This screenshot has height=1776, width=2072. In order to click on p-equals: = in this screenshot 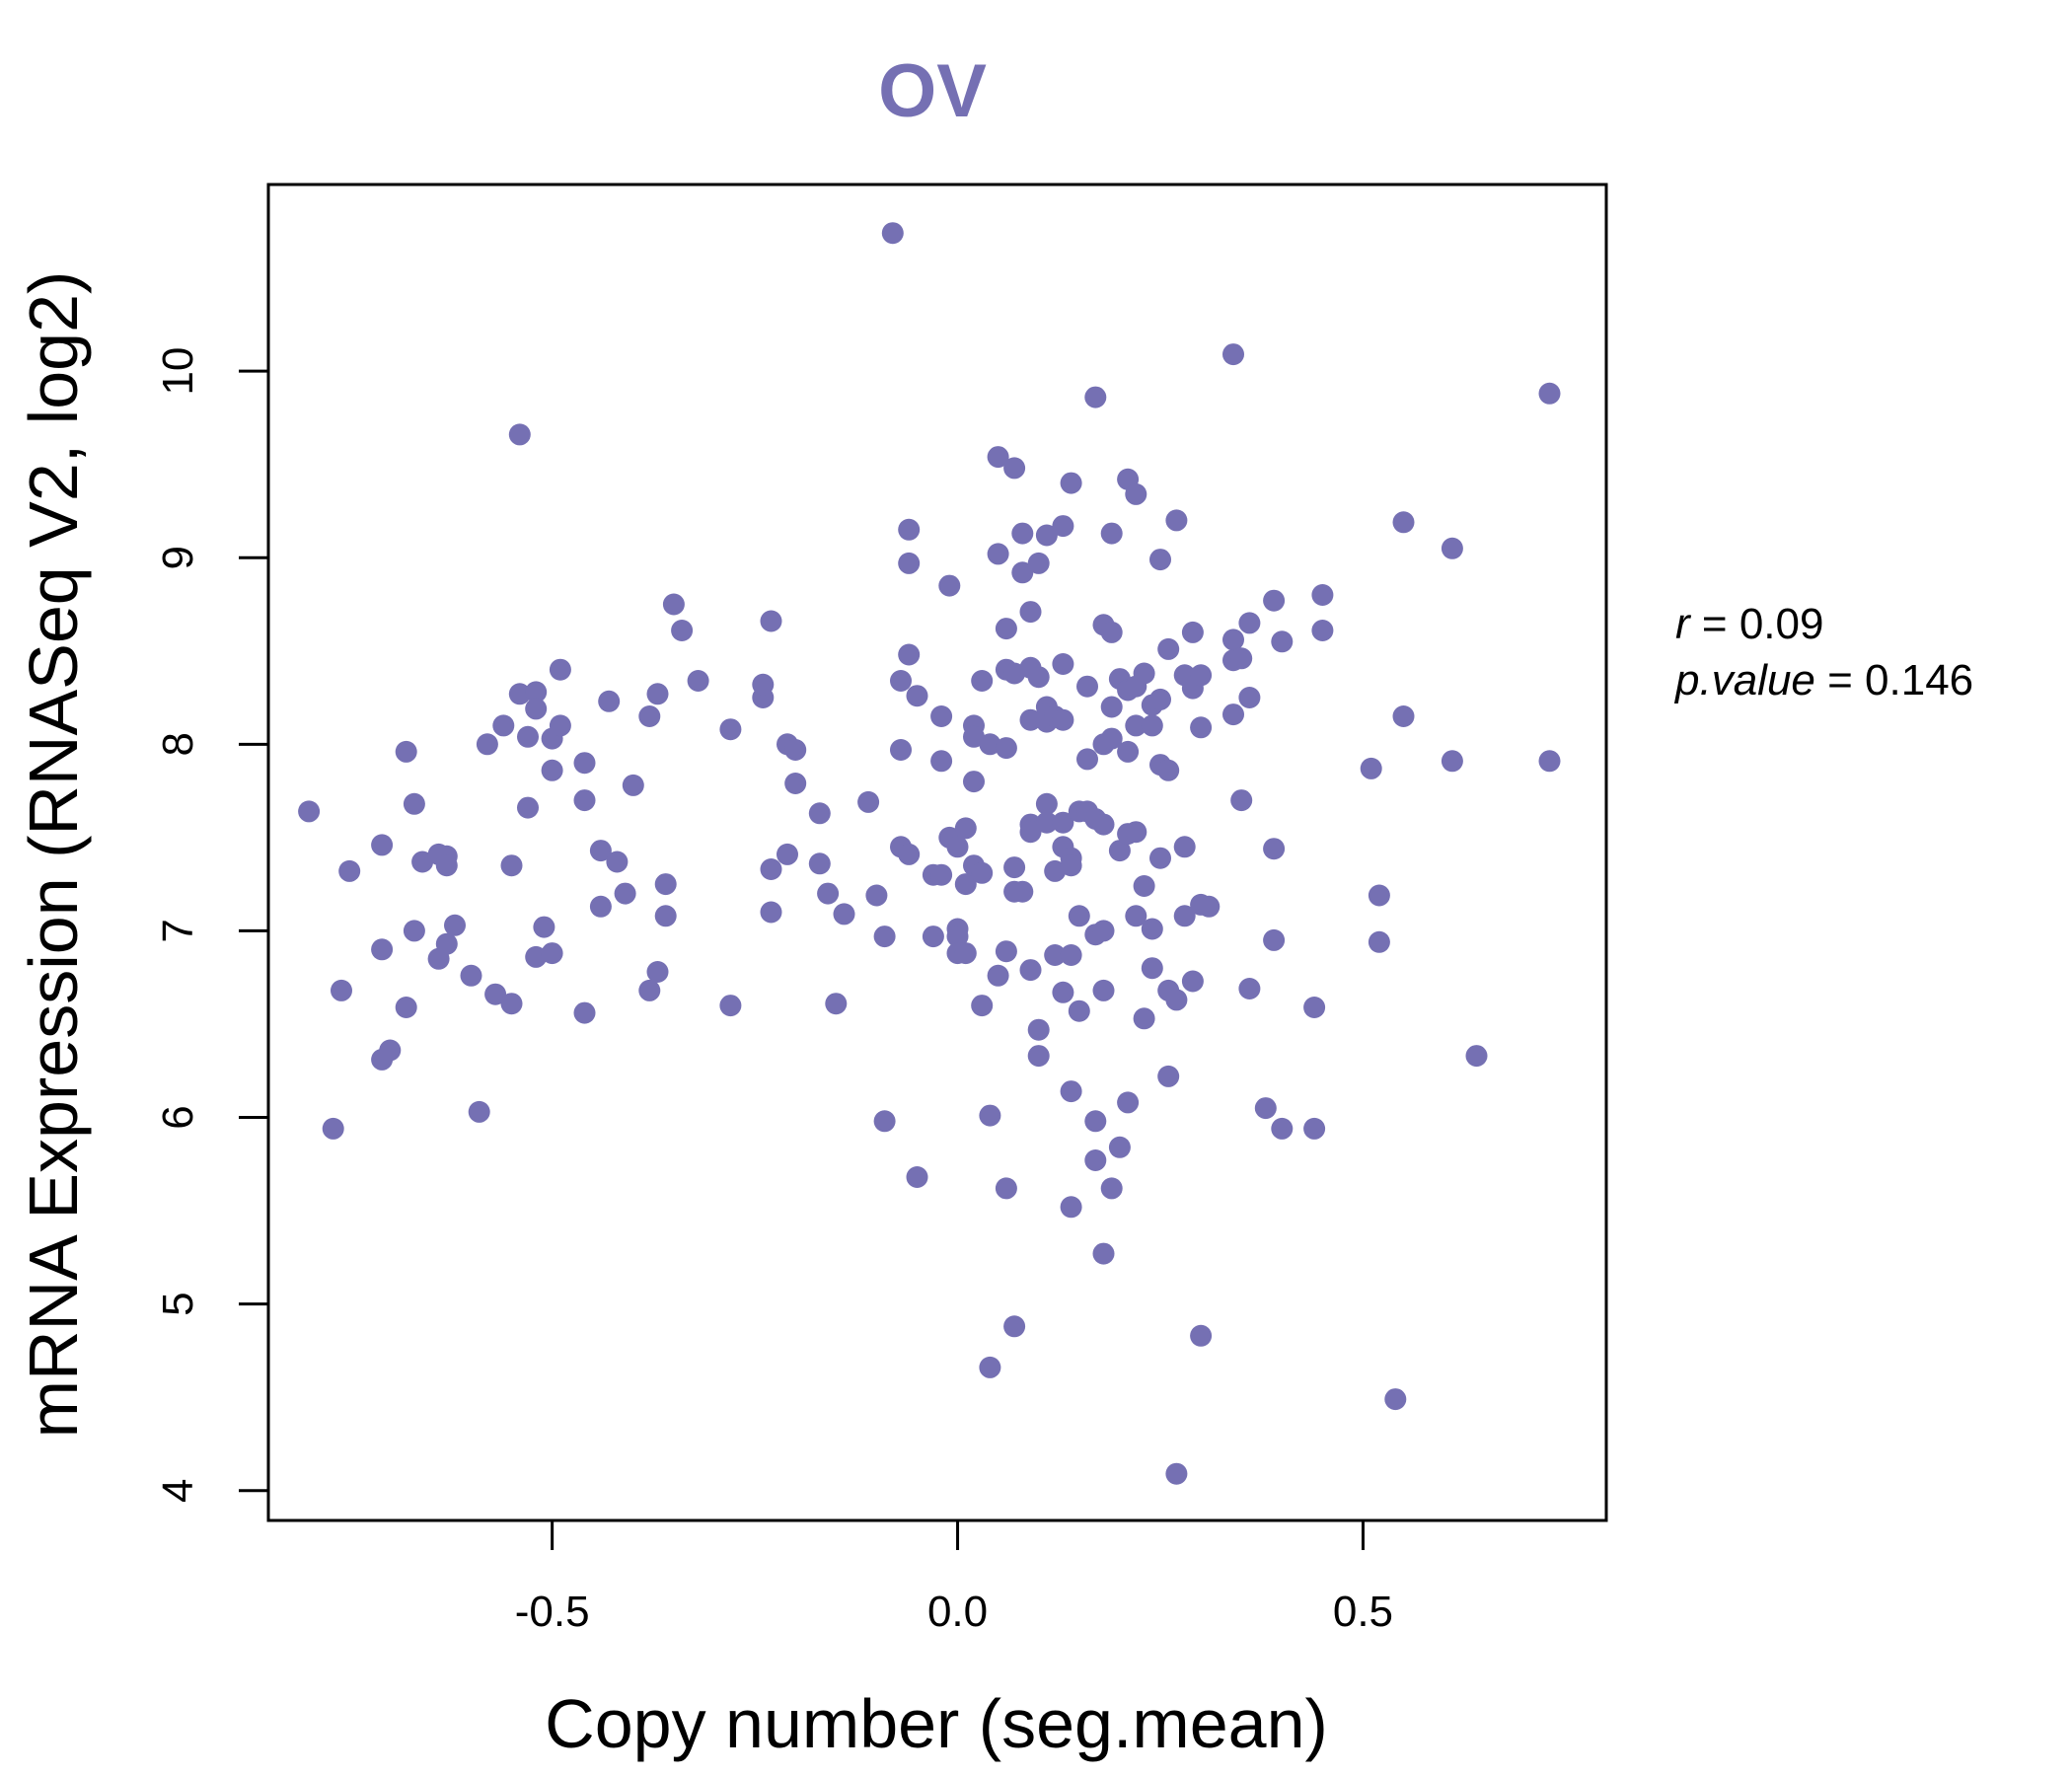, I will do `click(1846, 680)`.